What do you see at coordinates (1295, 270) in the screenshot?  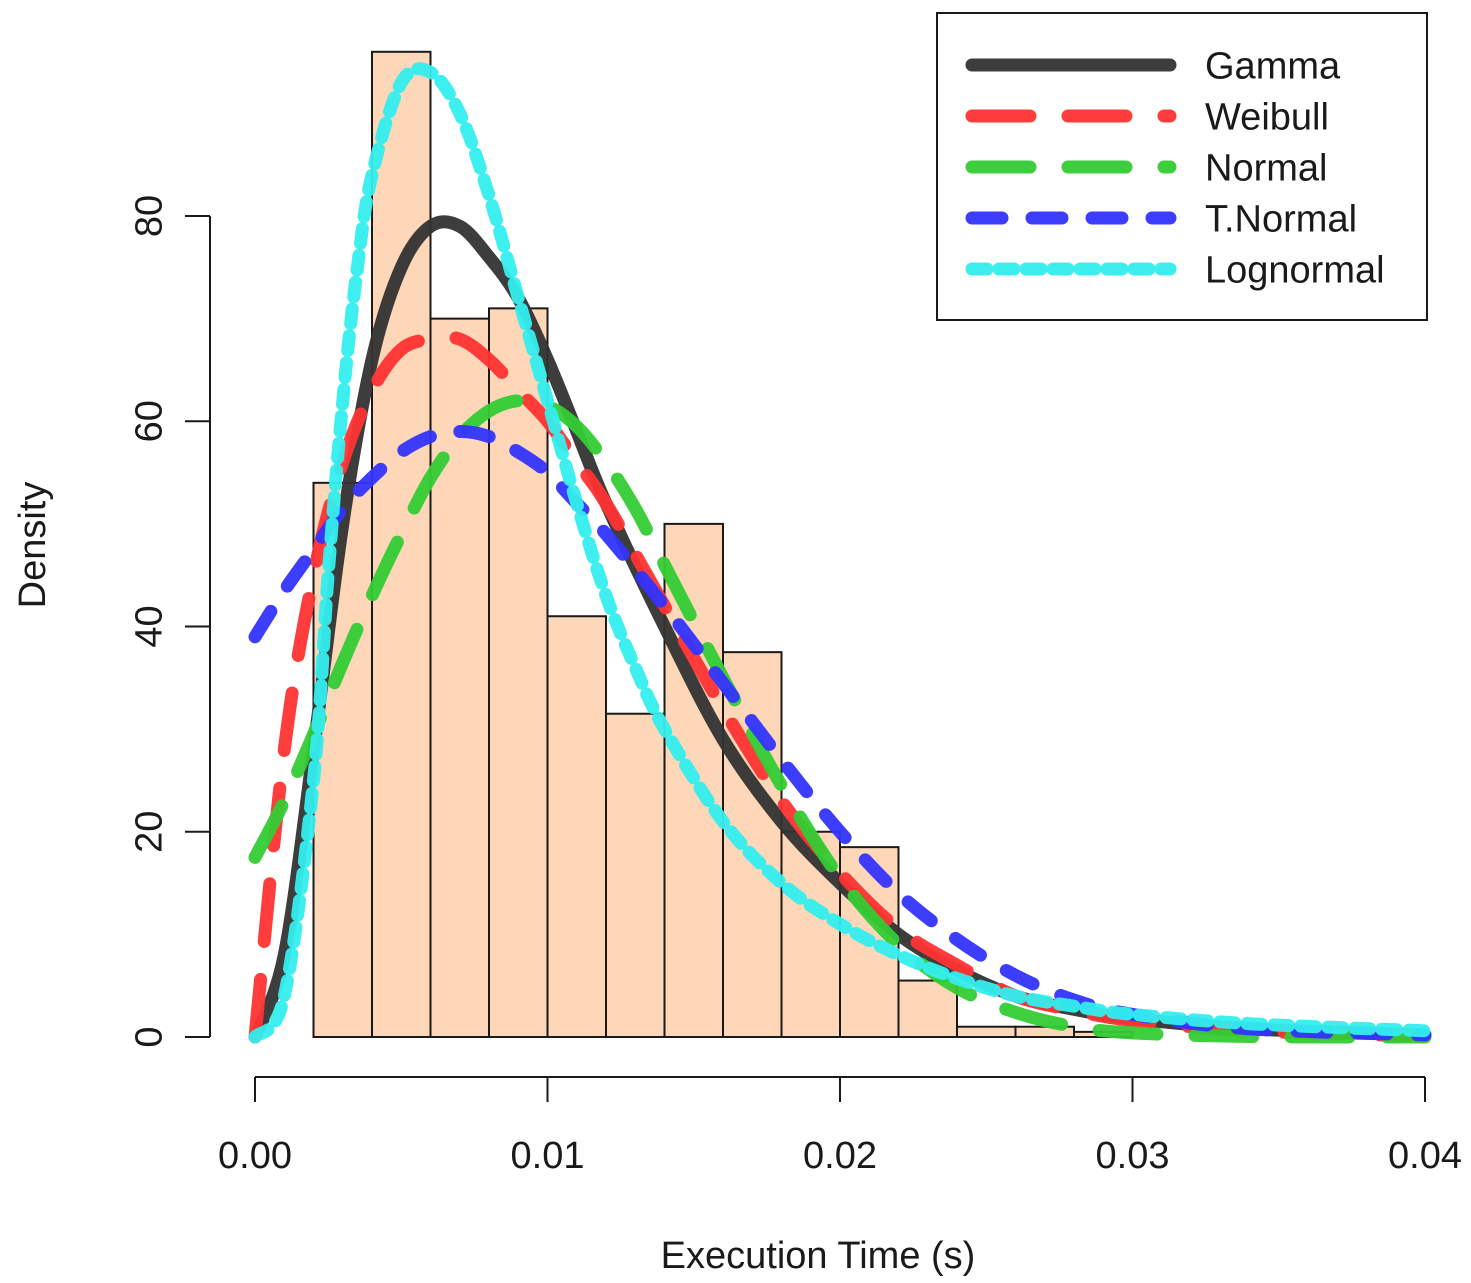 I see `legend-label-lognormal: Lognormal` at bounding box center [1295, 270].